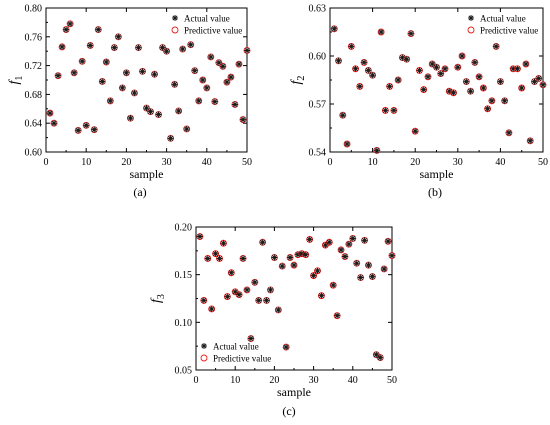 The height and width of the screenshot is (425, 550). Describe the element at coordinates (543, 162) in the screenshot. I see `x-tick-label: 50` at that location.